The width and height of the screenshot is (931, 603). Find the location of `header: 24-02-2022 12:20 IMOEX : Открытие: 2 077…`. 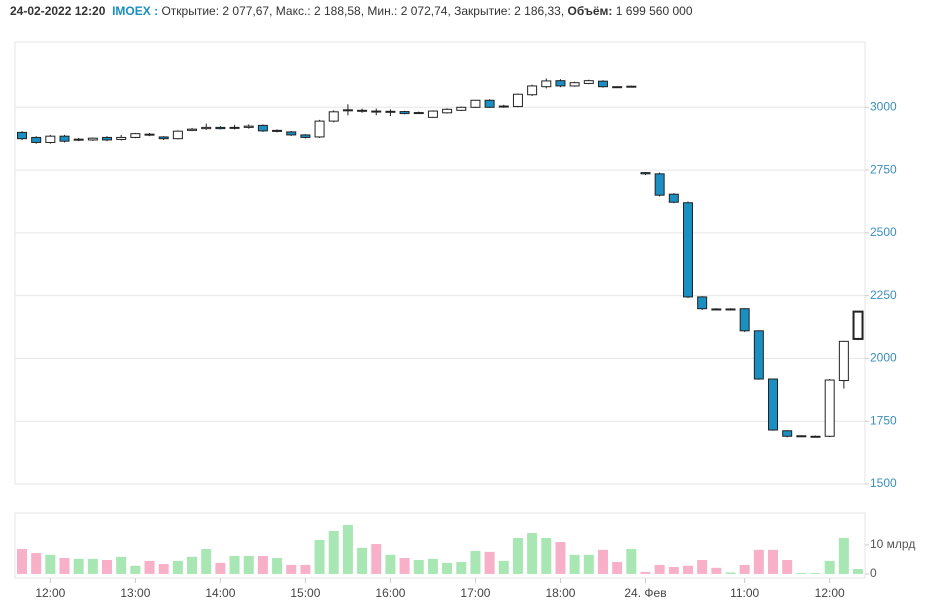

header: 24-02-2022 12:20 IMOEX : Открытие: 2 077… is located at coordinates (351, 11).